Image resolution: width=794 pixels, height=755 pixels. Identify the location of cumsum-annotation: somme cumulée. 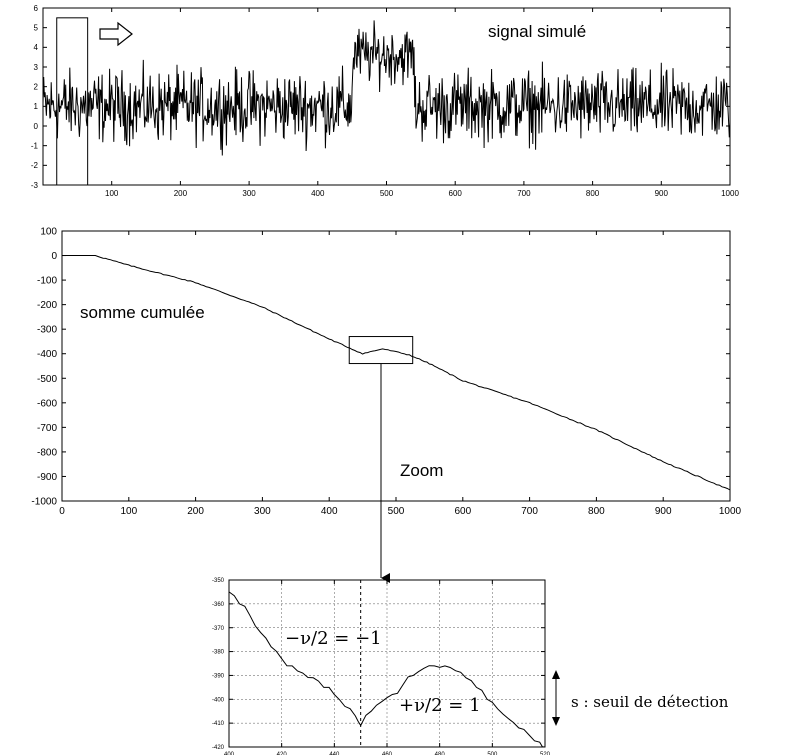
(142, 312).